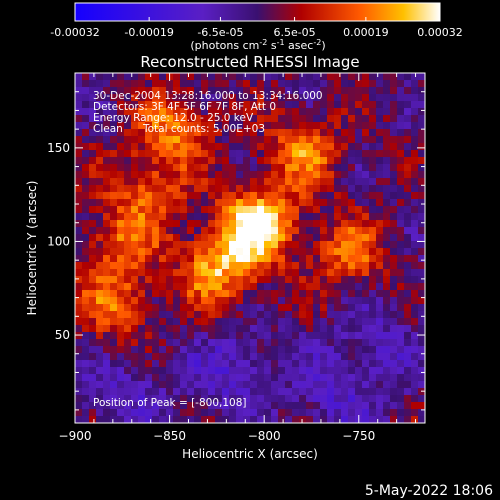  I want to click on annotation-time-range: 30-Dec-2004 13:28:16.000 to 13:34:16.000, so click(208, 96).